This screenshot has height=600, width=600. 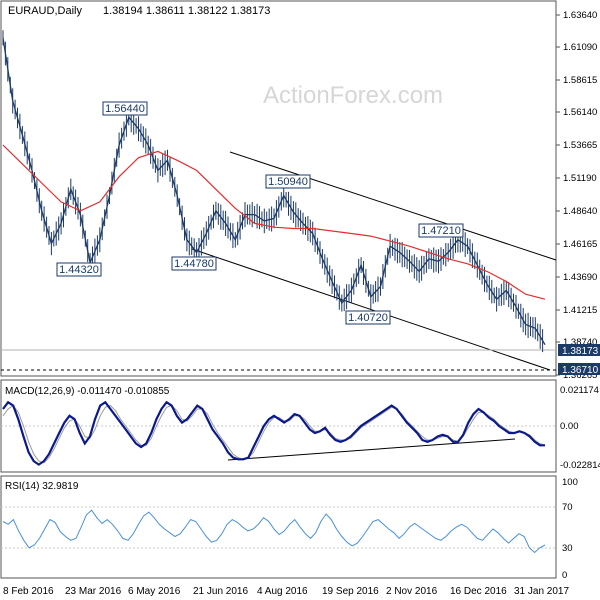 I want to click on annotation-low-1-text: 1.44320, so click(x=79, y=270).